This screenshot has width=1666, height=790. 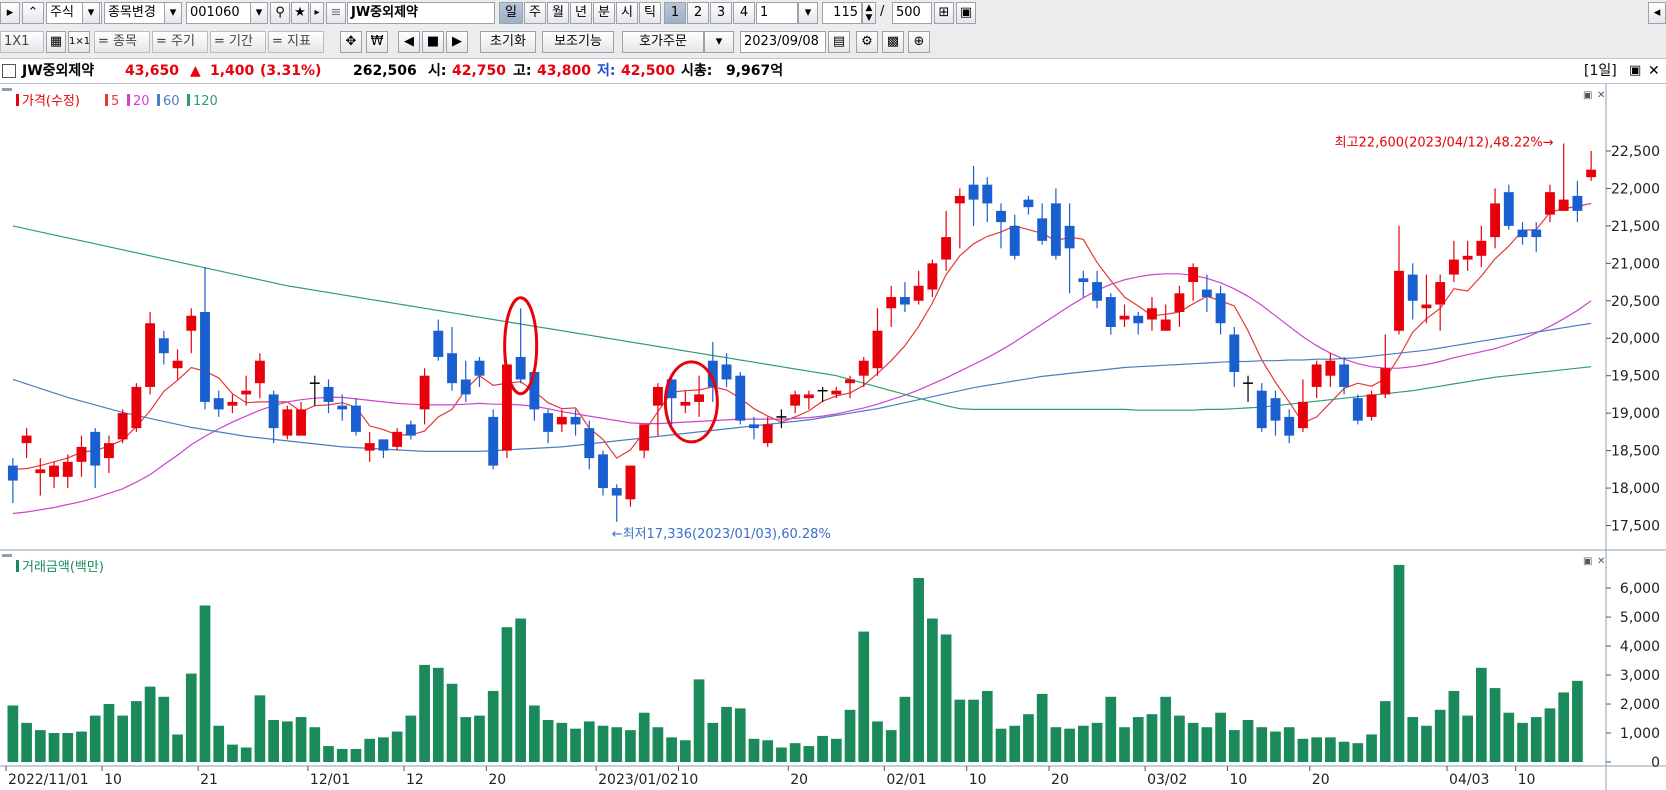 I want to click on indicator-button: = 지표, so click(x=296, y=42).